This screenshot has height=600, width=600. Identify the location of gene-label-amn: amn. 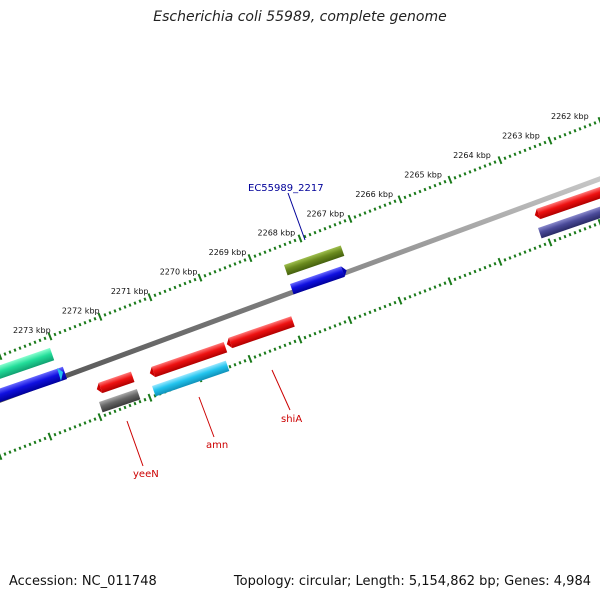
(217, 445).